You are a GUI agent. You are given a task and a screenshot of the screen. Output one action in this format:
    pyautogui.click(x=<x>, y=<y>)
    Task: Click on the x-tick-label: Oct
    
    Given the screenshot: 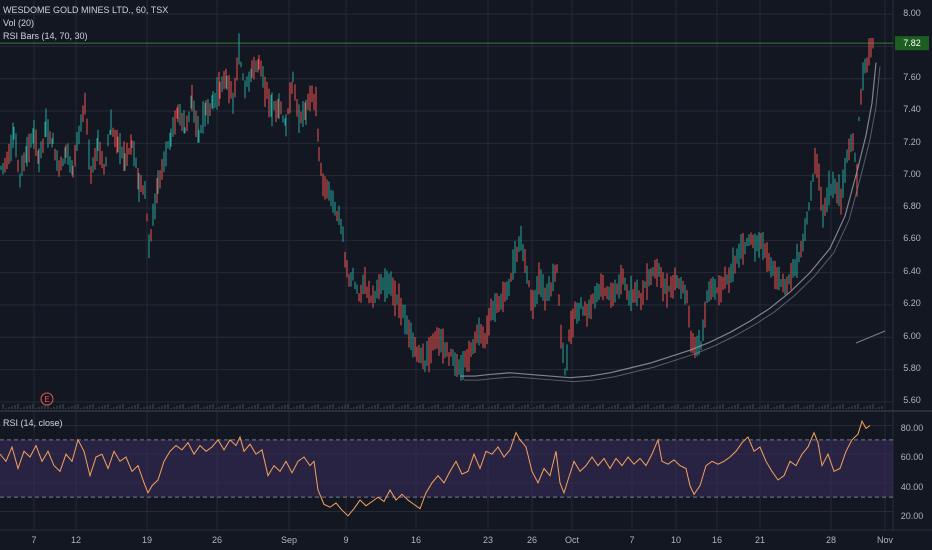 What is the action you would take?
    pyautogui.click(x=572, y=540)
    